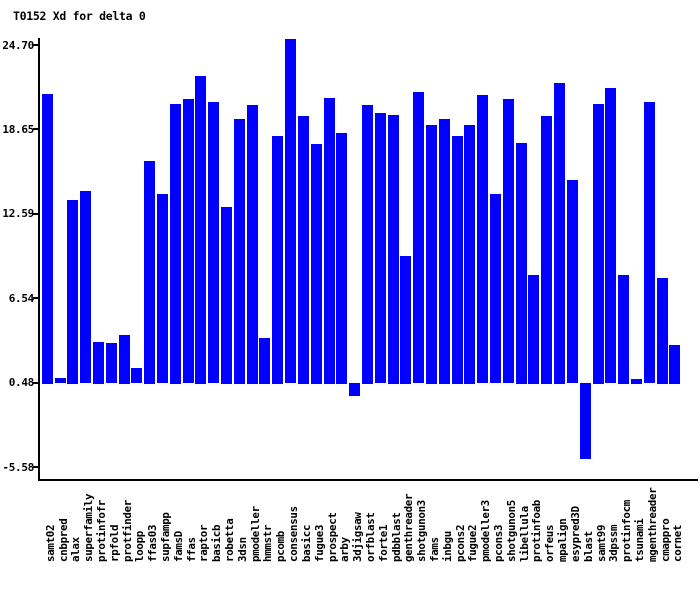  I want to click on x-axis-label: orfeus, so click(549, 543).